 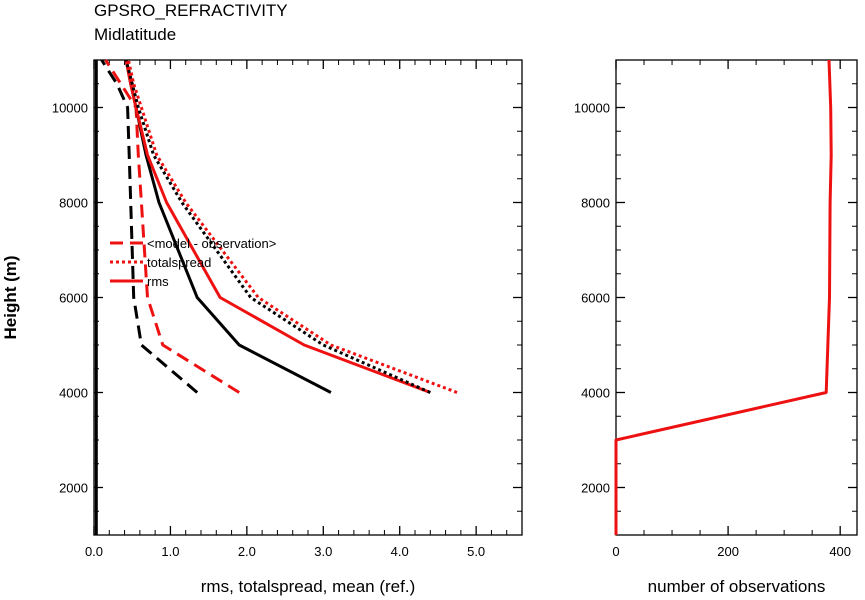 I want to click on x-axis-label: number of observations, so click(x=737, y=586).